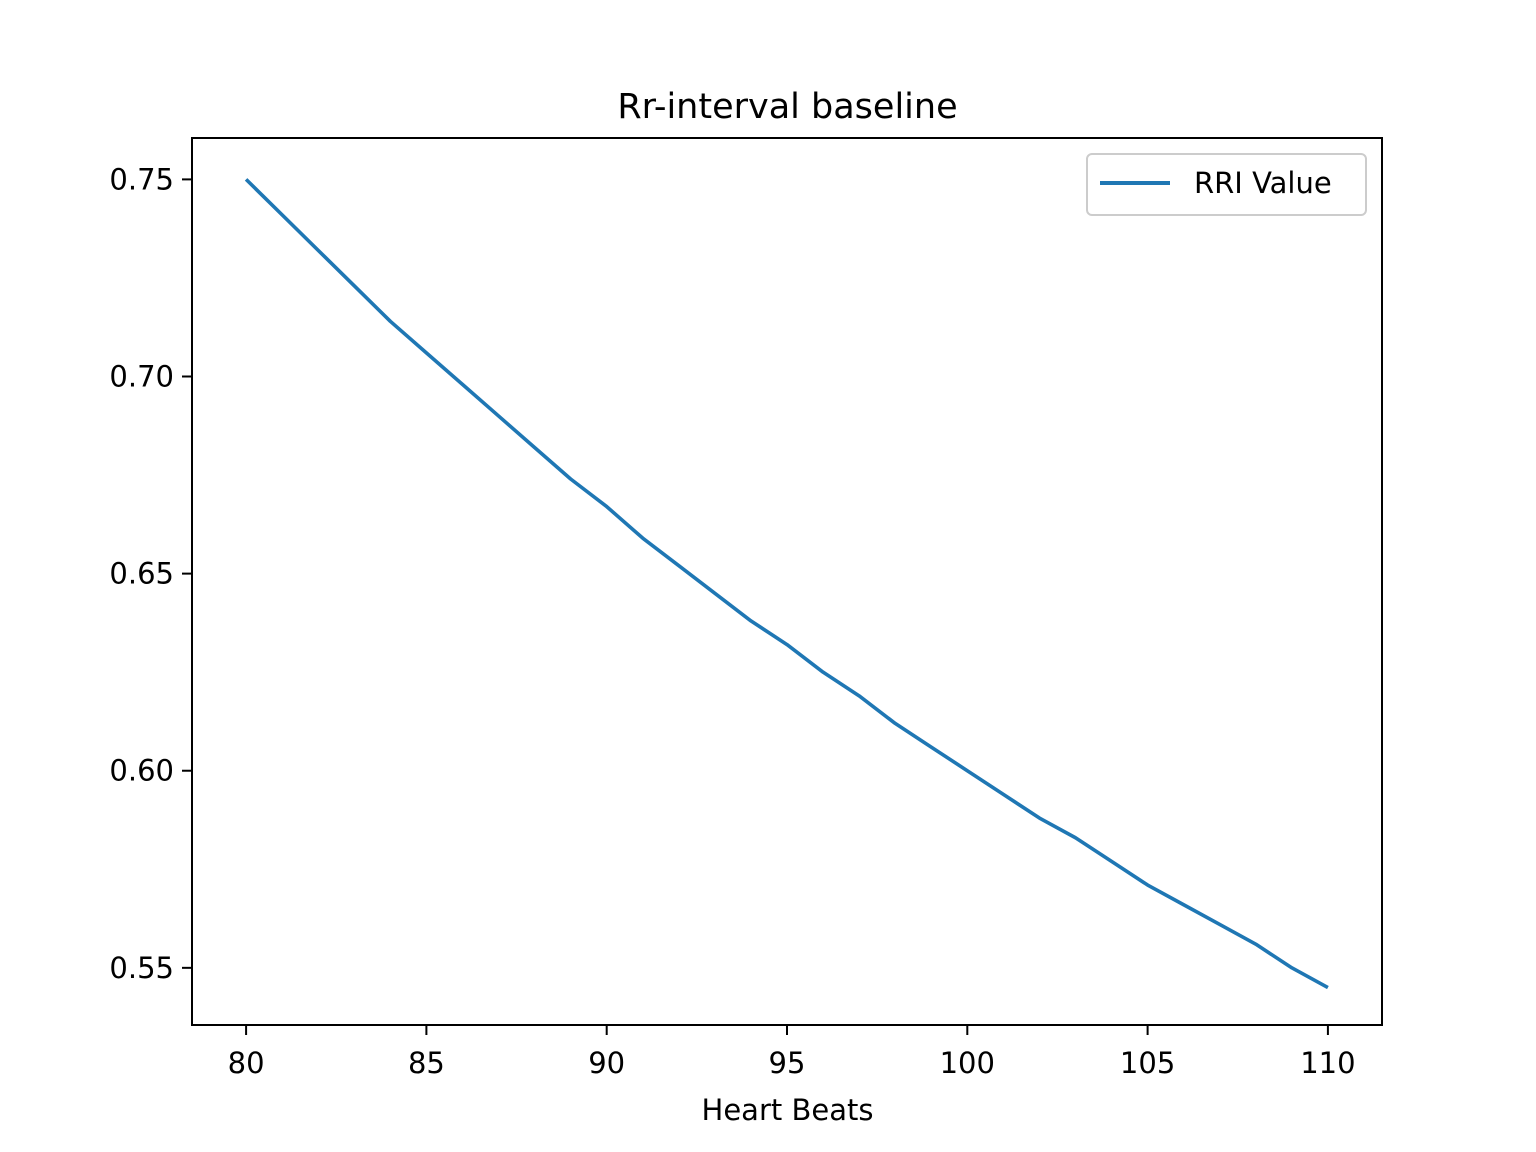 The width and height of the screenshot is (1536, 1152). I want to click on y-tick-label: 0.60, so click(141, 771).